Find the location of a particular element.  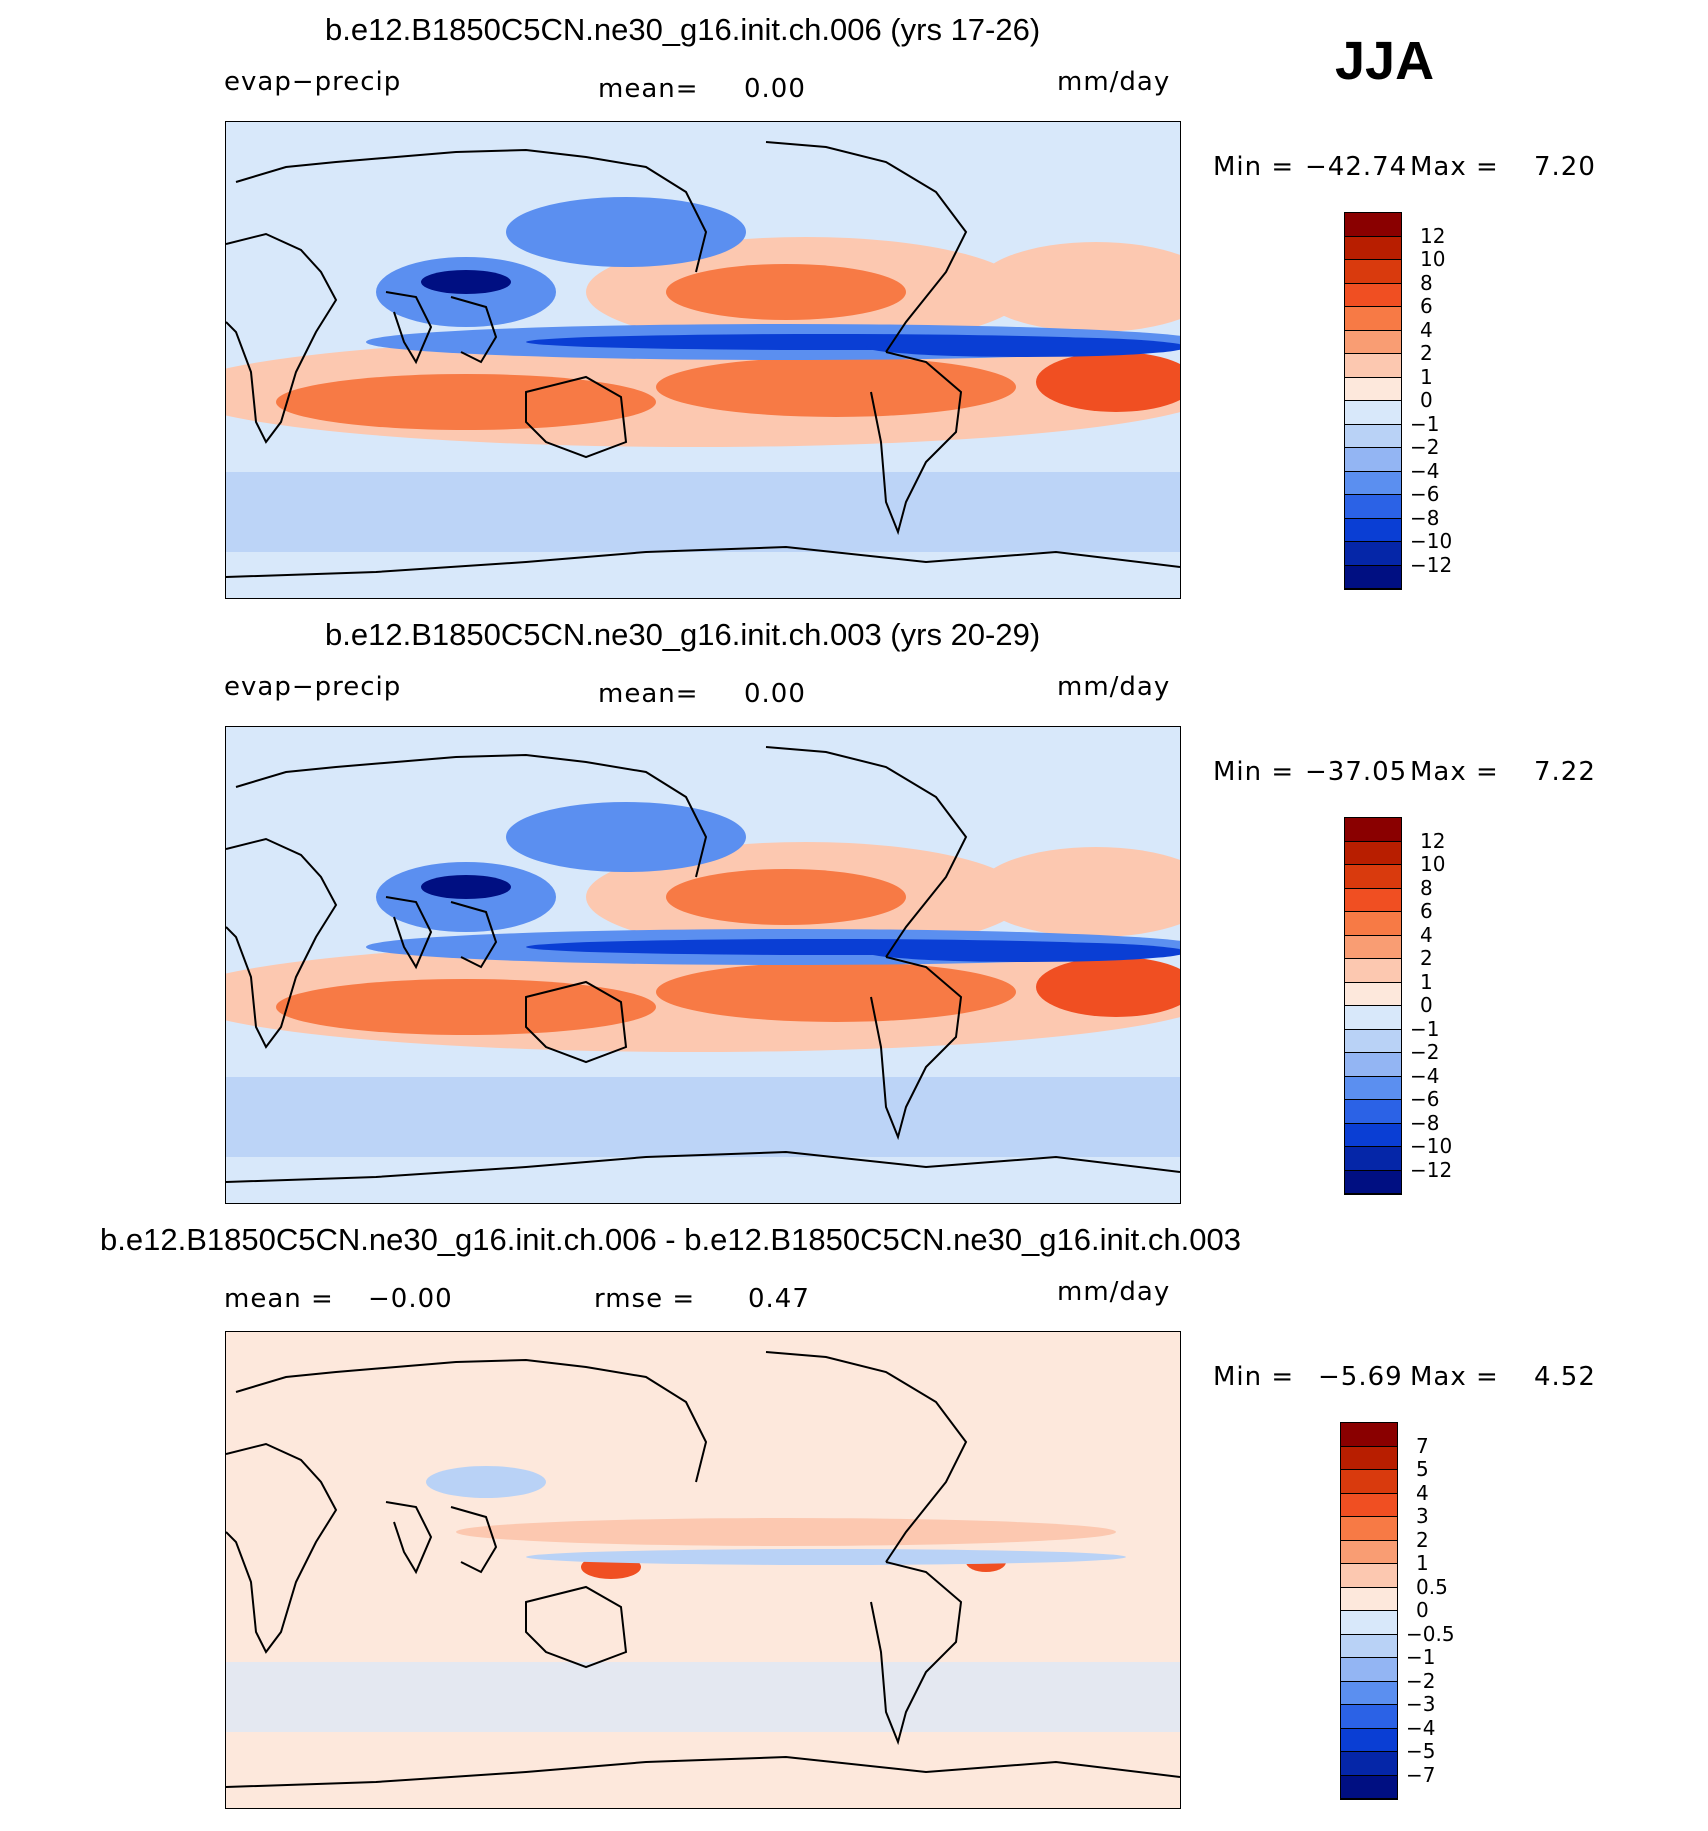

panel-3-field is located at coordinates (703, 1570).